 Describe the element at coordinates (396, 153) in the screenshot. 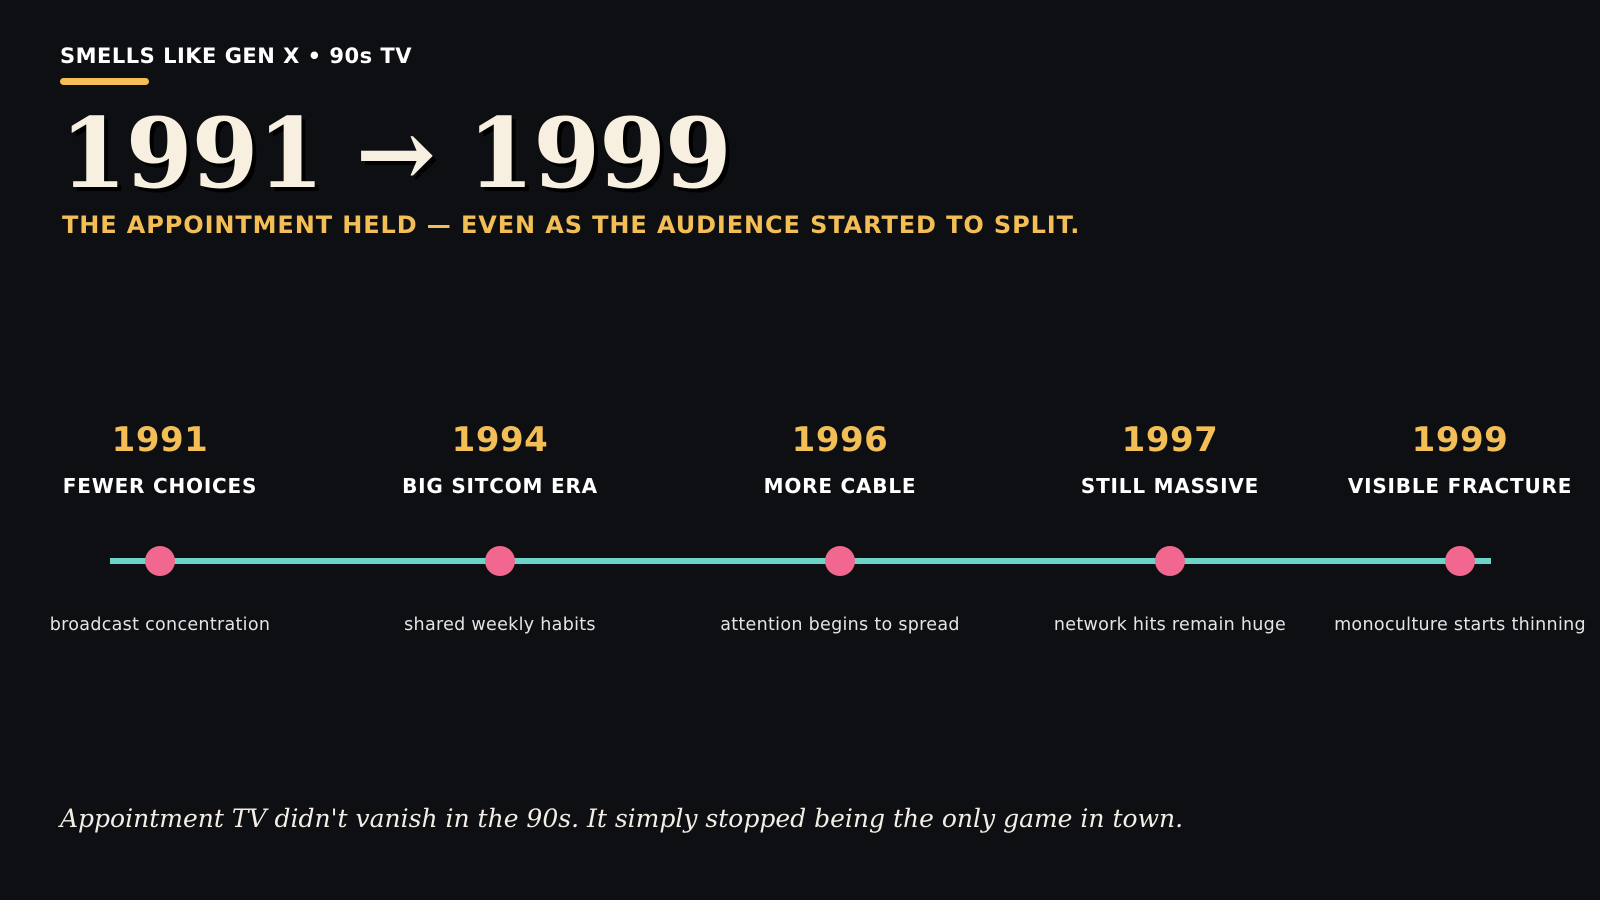

I see `headline: 1991 → 1999` at that location.